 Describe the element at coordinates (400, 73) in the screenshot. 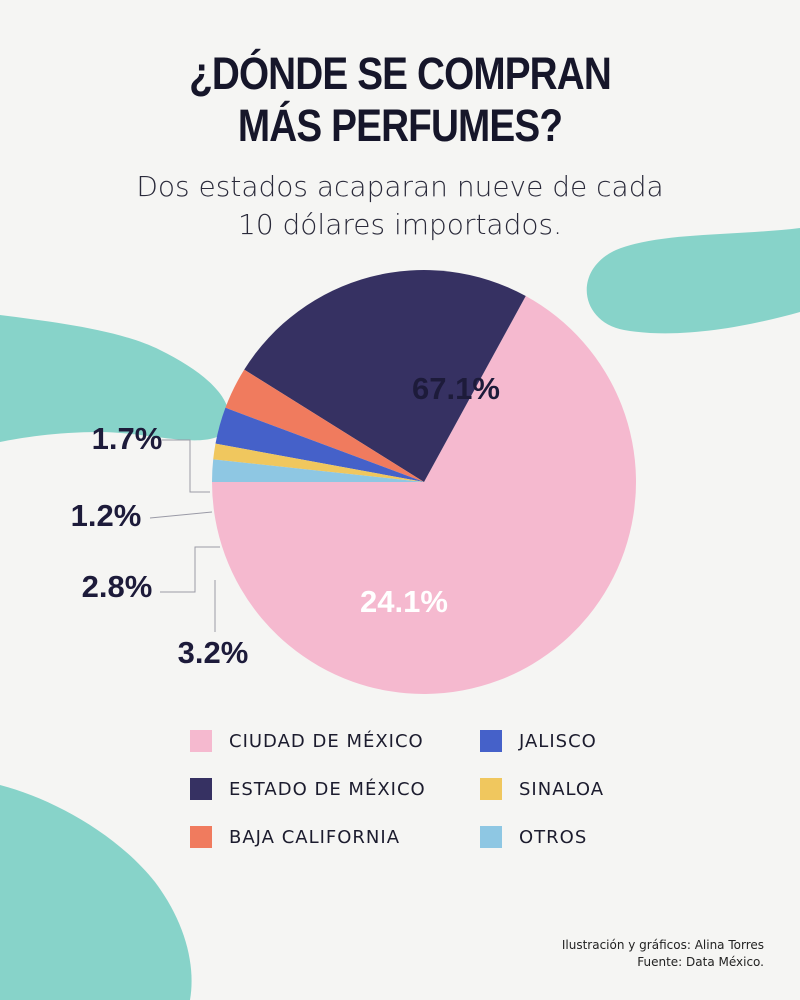

I see `title-line-1: ¿DÓNDE SE COMPRAN` at that location.